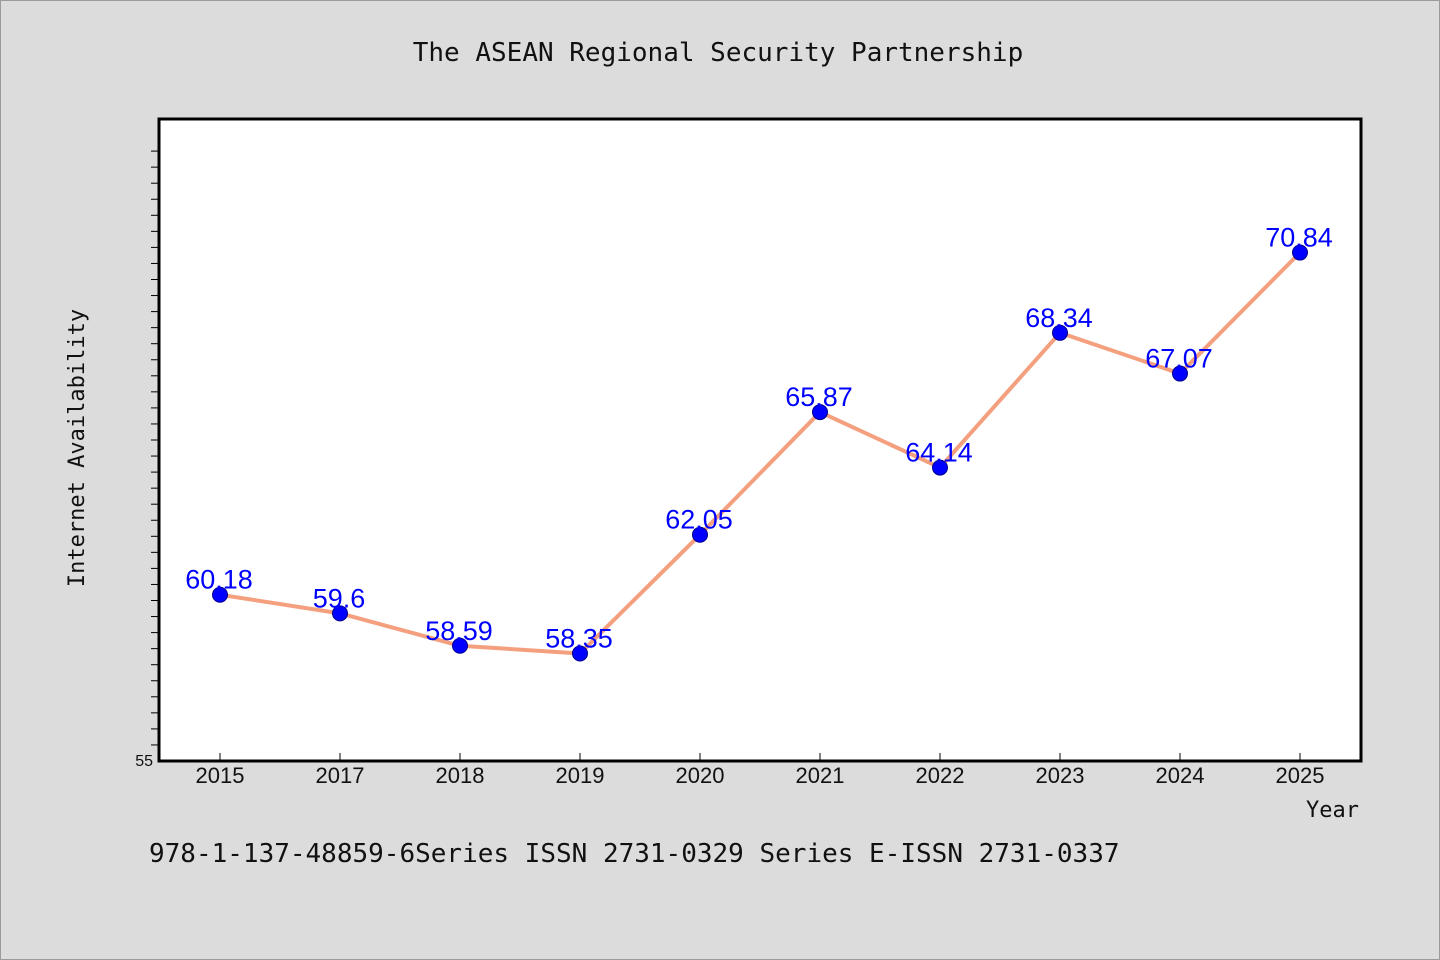 Image resolution: width=1440 pixels, height=960 pixels. Describe the element at coordinates (700, 775) in the screenshot. I see `x-tick-label: 2020` at that location.